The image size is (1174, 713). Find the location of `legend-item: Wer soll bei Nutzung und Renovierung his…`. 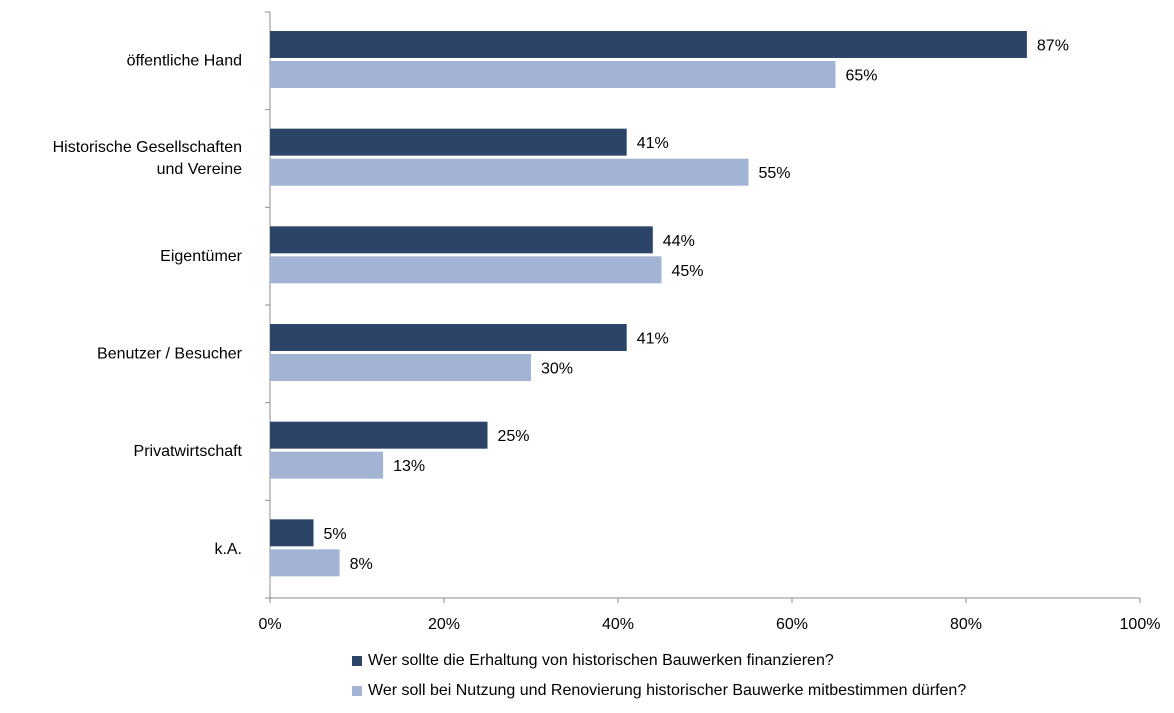

legend-item: Wer soll bei Nutzung und Renovierung his… is located at coordinates (659, 691).